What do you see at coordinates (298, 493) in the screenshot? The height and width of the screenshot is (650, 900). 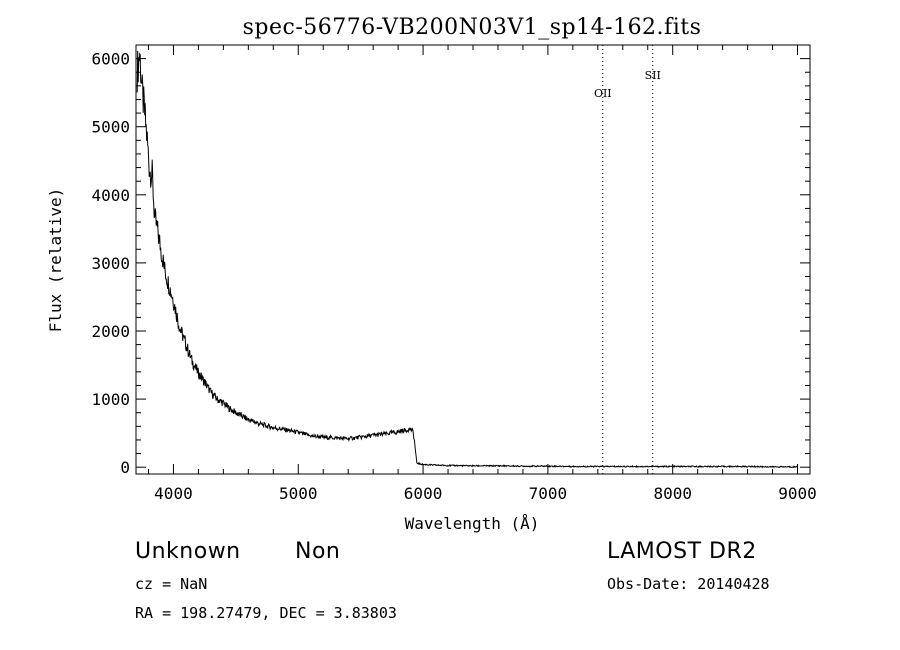 I see `x-tick-label: 5000` at bounding box center [298, 493].